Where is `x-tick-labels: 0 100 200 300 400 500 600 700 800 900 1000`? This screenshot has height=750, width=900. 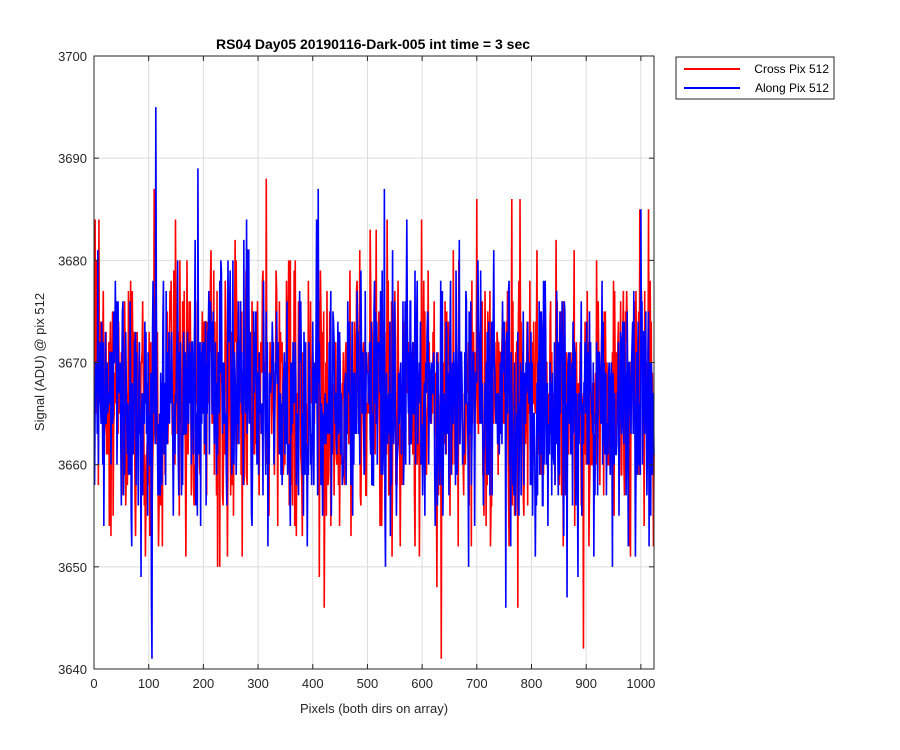 x-tick-labels: 0 100 200 300 400 500 600 700 800 900 1000 is located at coordinates (372, 683).